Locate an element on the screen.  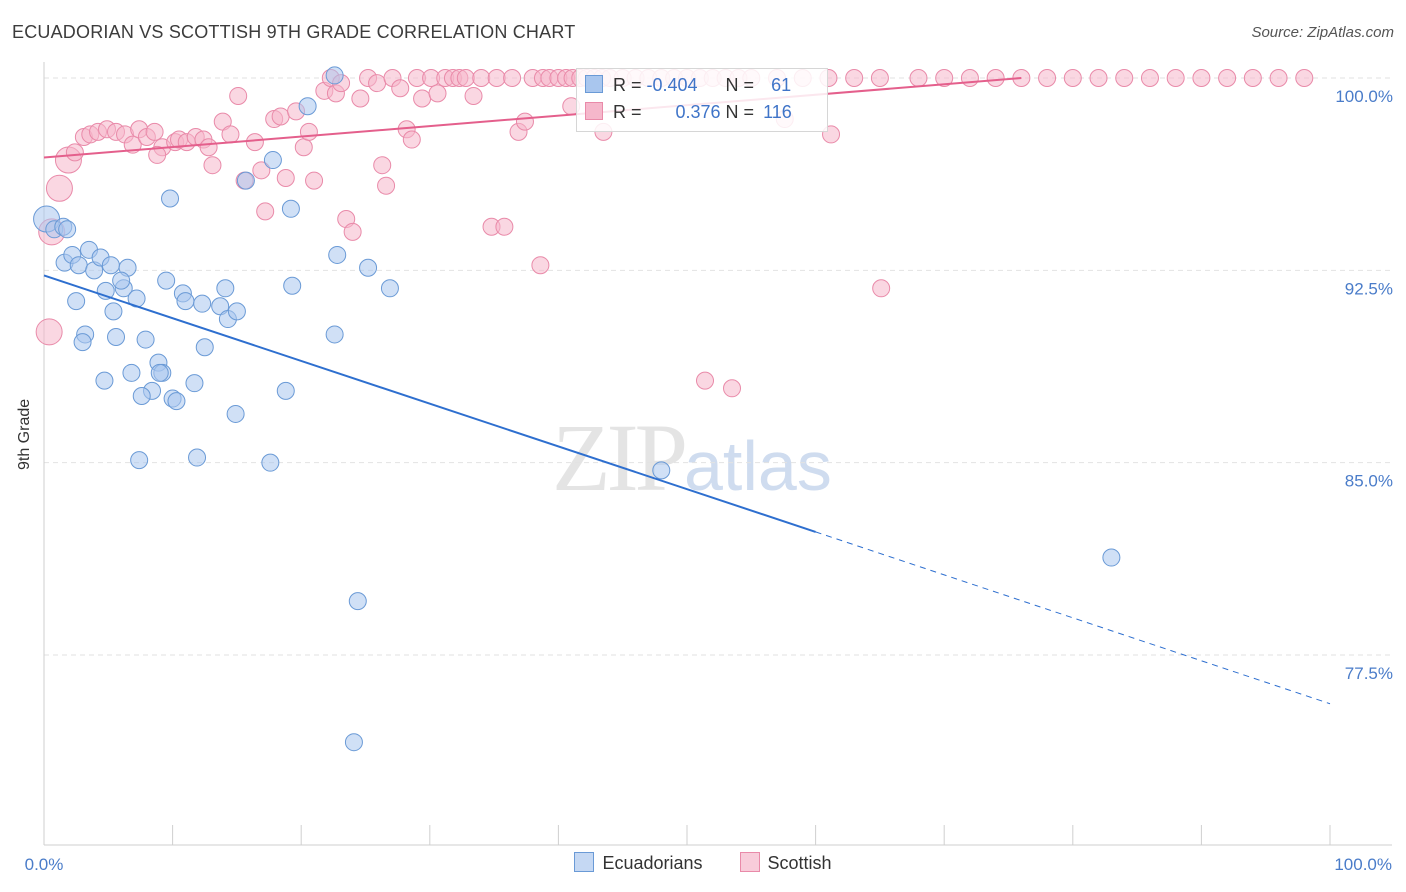
y-tick-label: 77.5% is located at coordinates (1369, 673).